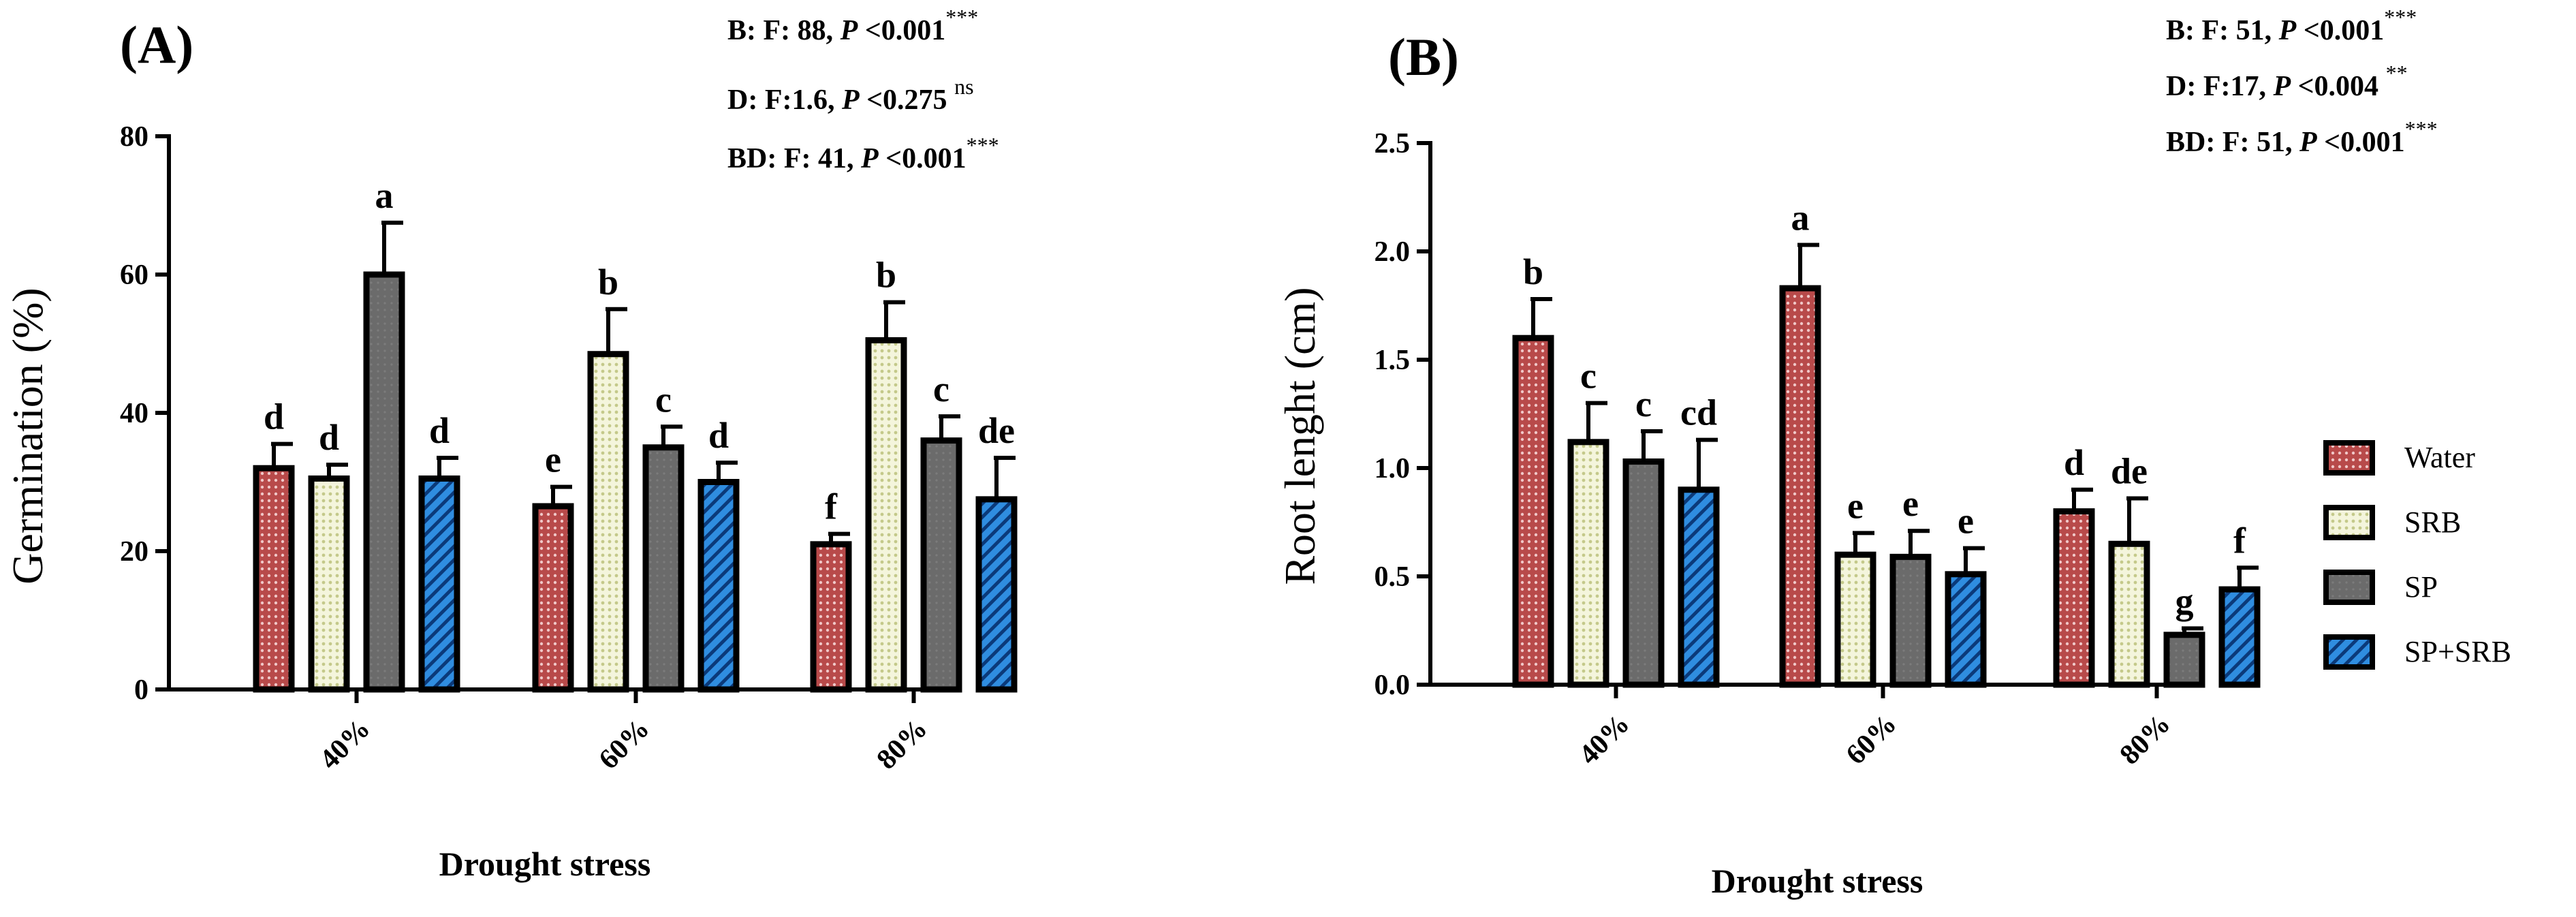 The image size is (2576, 917). Describe the element at coordinates (850, 95) in the screenshot. I see `stat-line: D: F:1.6, P <0.275 ns` at that location.